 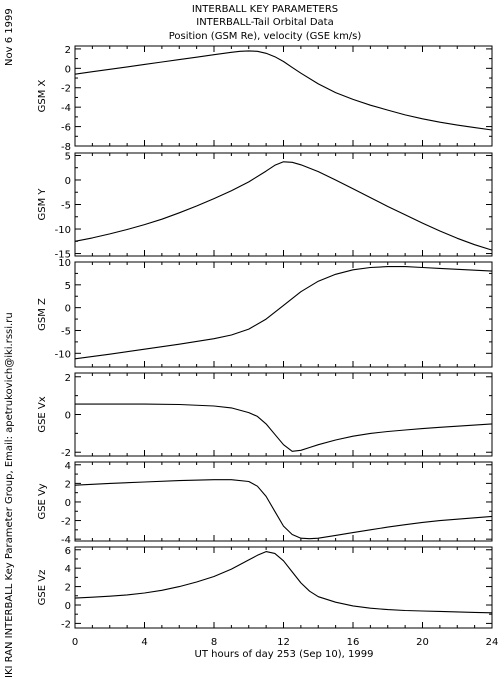 What do you see at coordinates (68, 588) in the screenshot?
I see `gse-vz-ytick-label: 2` at bounding box center [68, 588].